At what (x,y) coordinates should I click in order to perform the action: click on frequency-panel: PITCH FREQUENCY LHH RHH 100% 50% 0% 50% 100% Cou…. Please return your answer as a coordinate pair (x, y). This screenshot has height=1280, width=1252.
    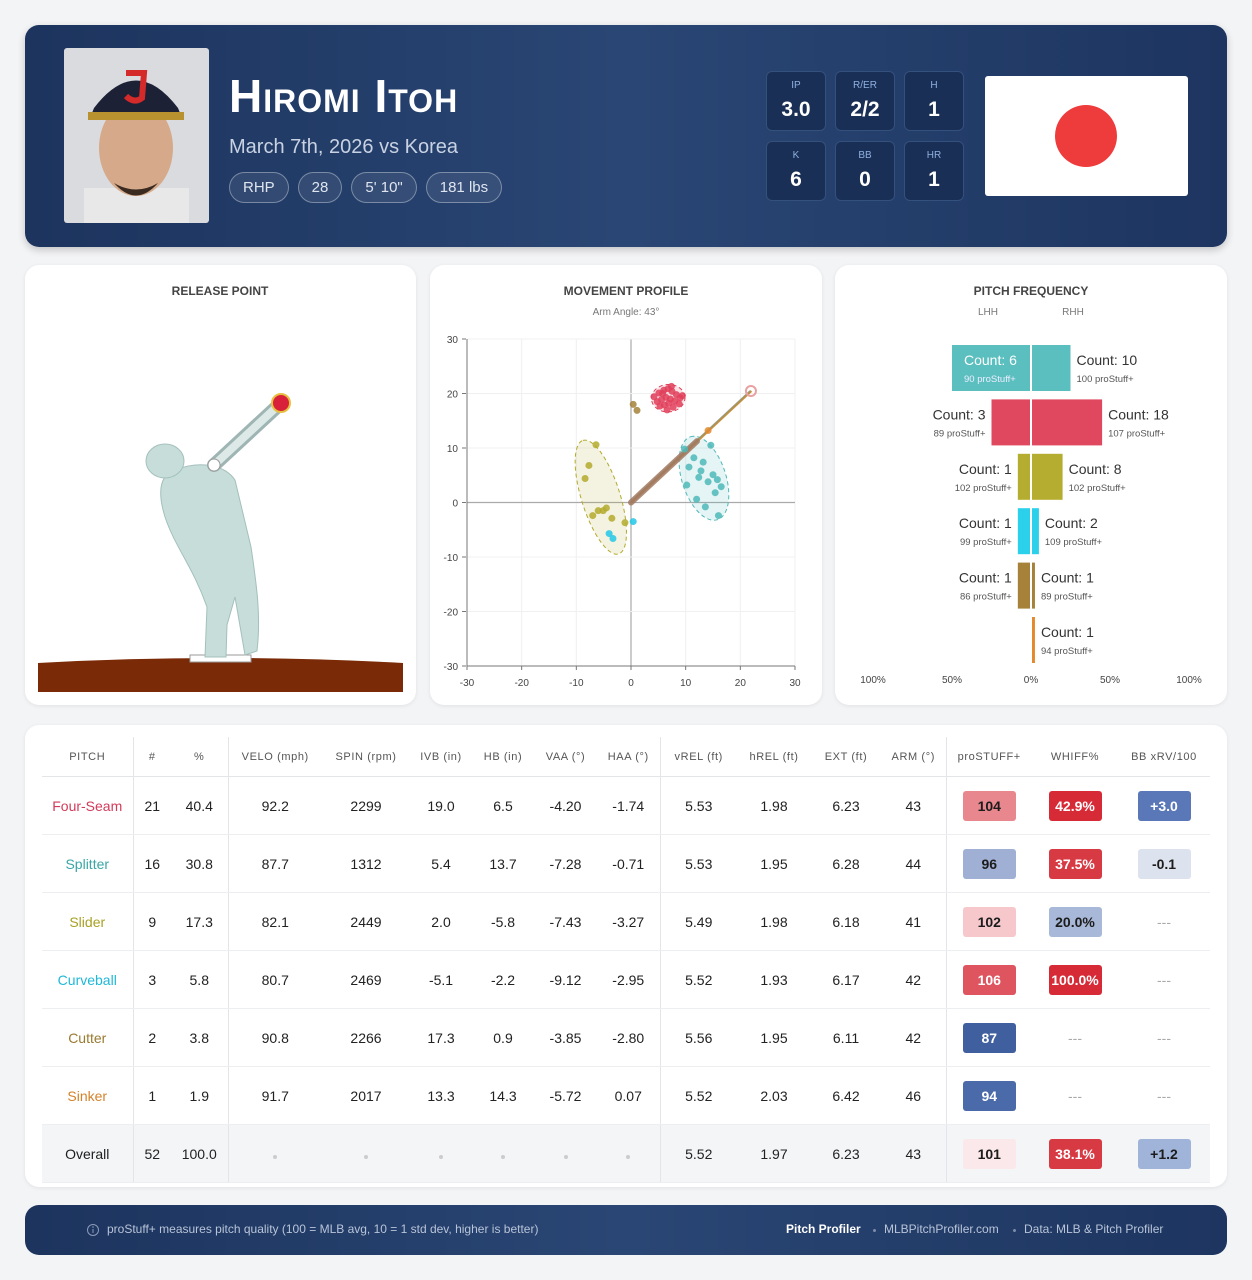
    Looking at the image, I should click on (1031, 485).